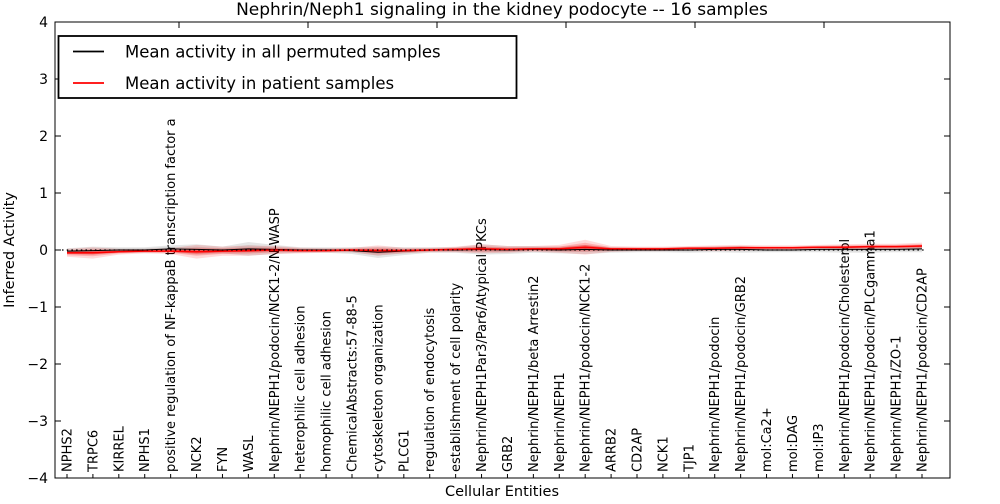  Describe the element at coordinates (37, 365) in the screenshot. I see `y-tick-label: −2` at that location.